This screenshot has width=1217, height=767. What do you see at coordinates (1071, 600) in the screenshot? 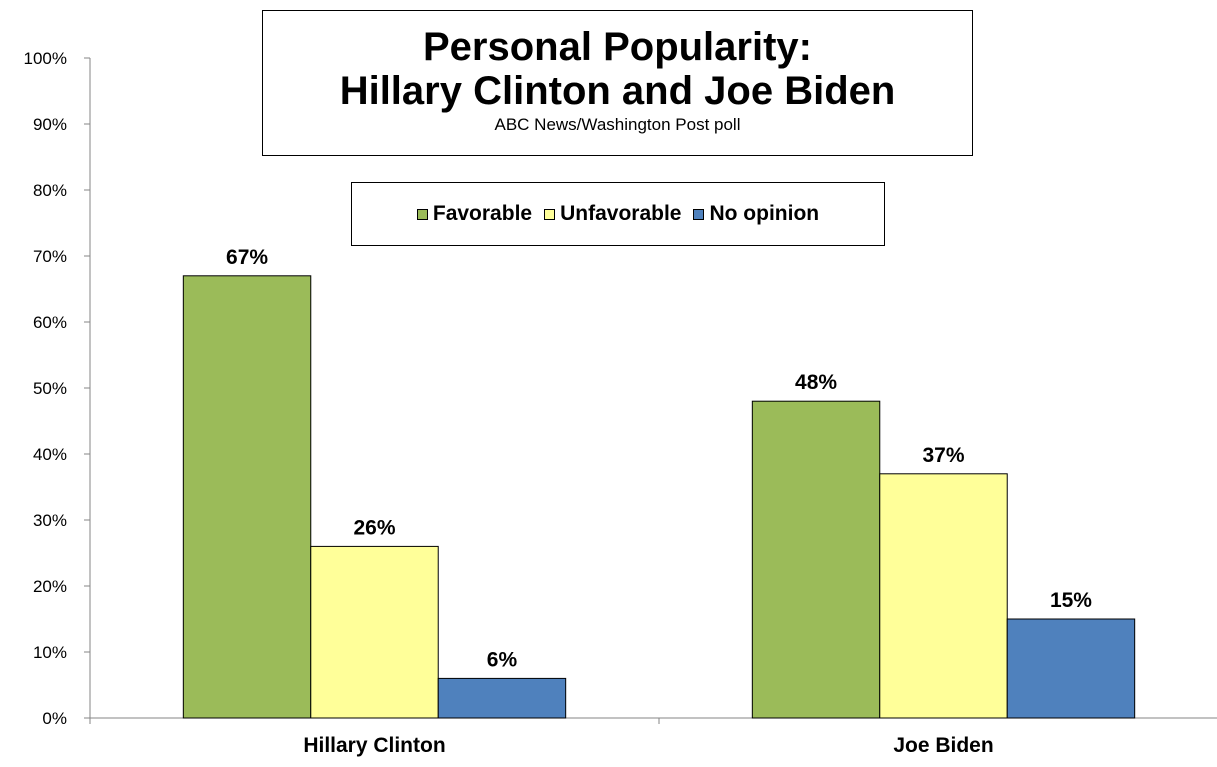
I see `data-label: 15%` at bounding box center [1071, 600].